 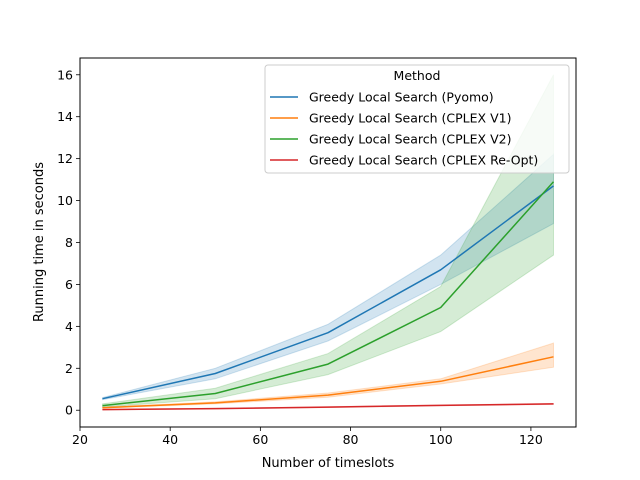 I want to click on x-tick-label: 100, so click(x=441, y=439).